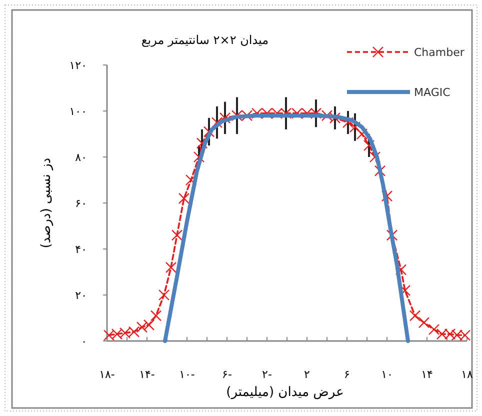 Image resolution: width=482 pixels, height=416 pixels. Describe the element at coordinates (427, 374) in the screenshot. I see `x-tick-label: ۱۴` at that location.